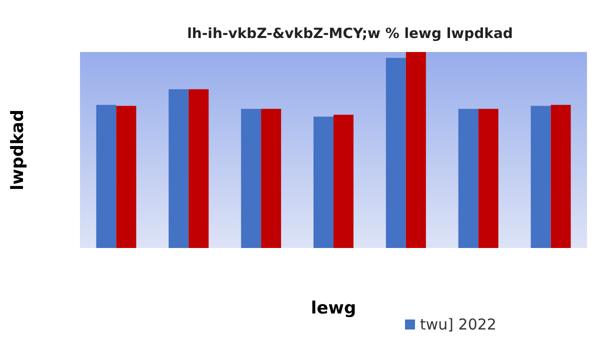 The height and width of the screenshot is (339, 602). What do you see at coordinates (18, 150) in the screenshot?
I see `y-axis-title: lwpdkad` at bounding box center [18, 150].